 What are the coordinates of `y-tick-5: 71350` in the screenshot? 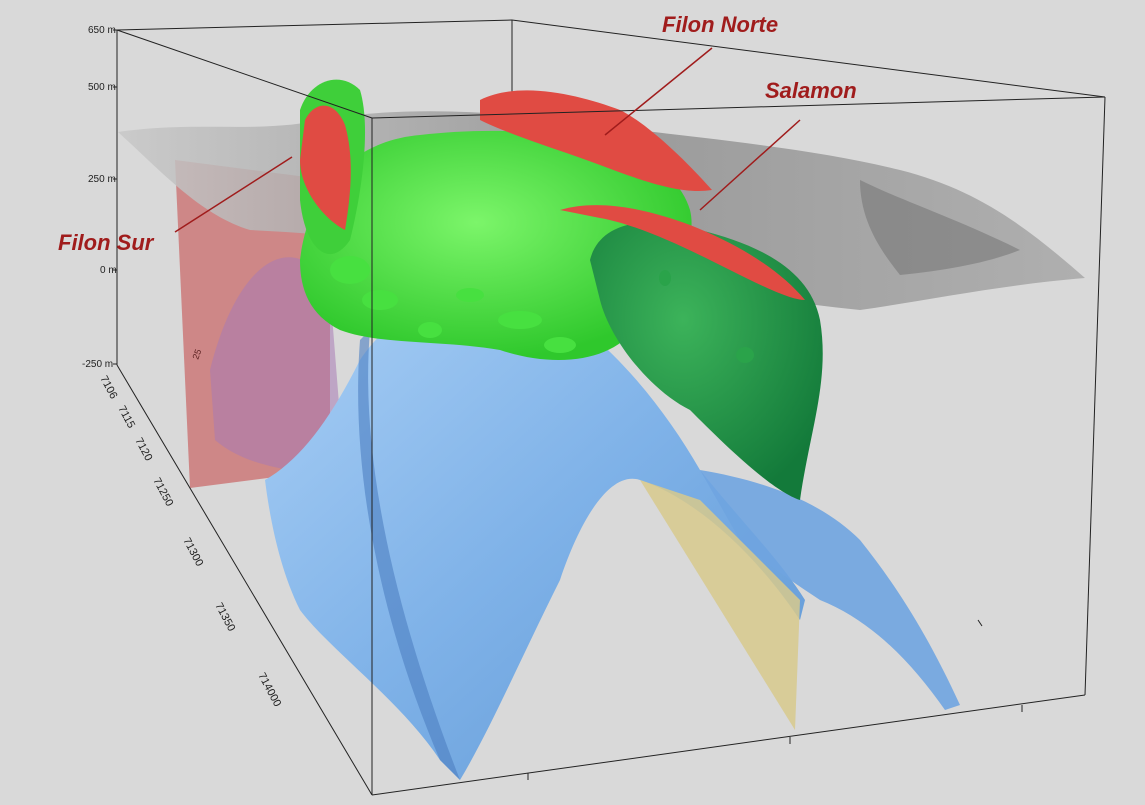 It's located at (224, 617).